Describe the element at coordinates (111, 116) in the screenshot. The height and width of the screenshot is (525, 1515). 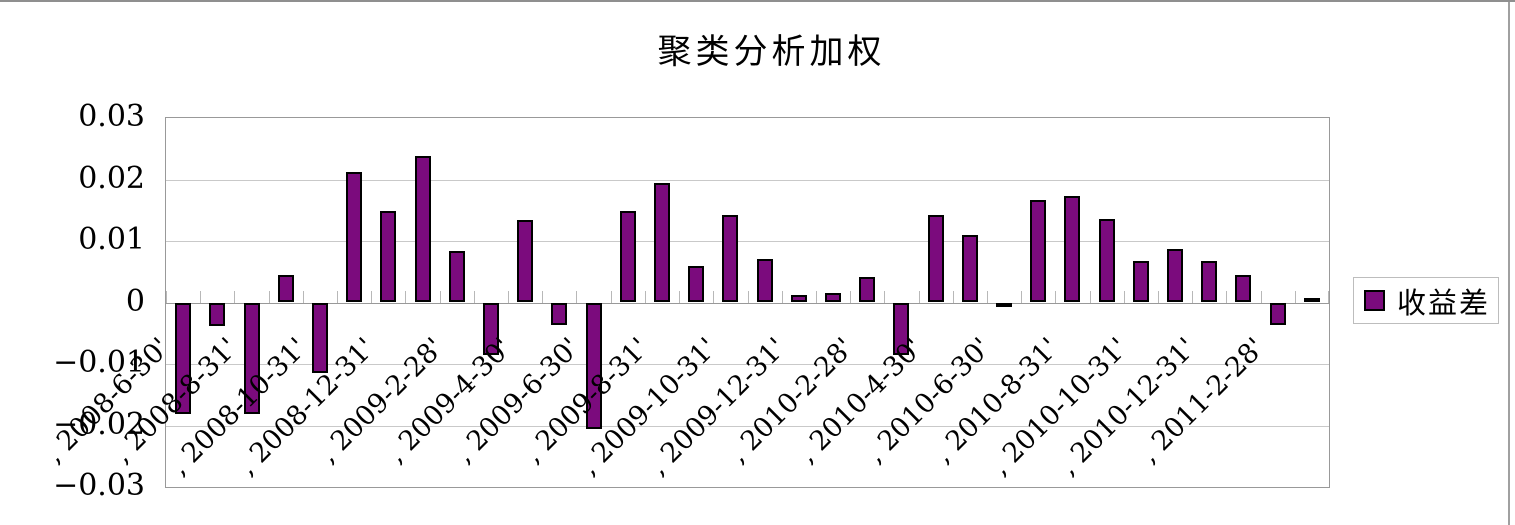
I see `y-axis-label: 0.03` at that location.